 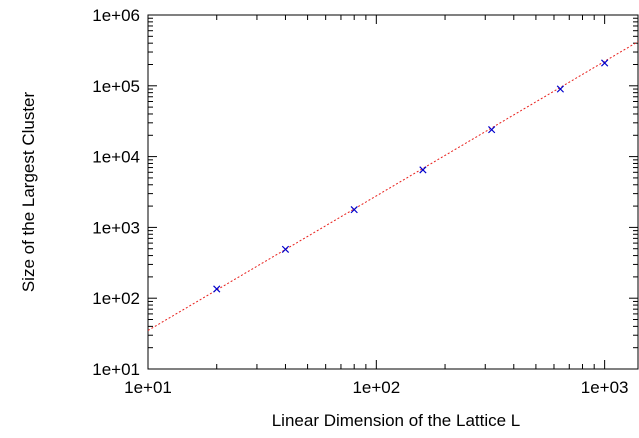 I want to click on x-tick-label: 1e+01, so click(x=148, y=387).